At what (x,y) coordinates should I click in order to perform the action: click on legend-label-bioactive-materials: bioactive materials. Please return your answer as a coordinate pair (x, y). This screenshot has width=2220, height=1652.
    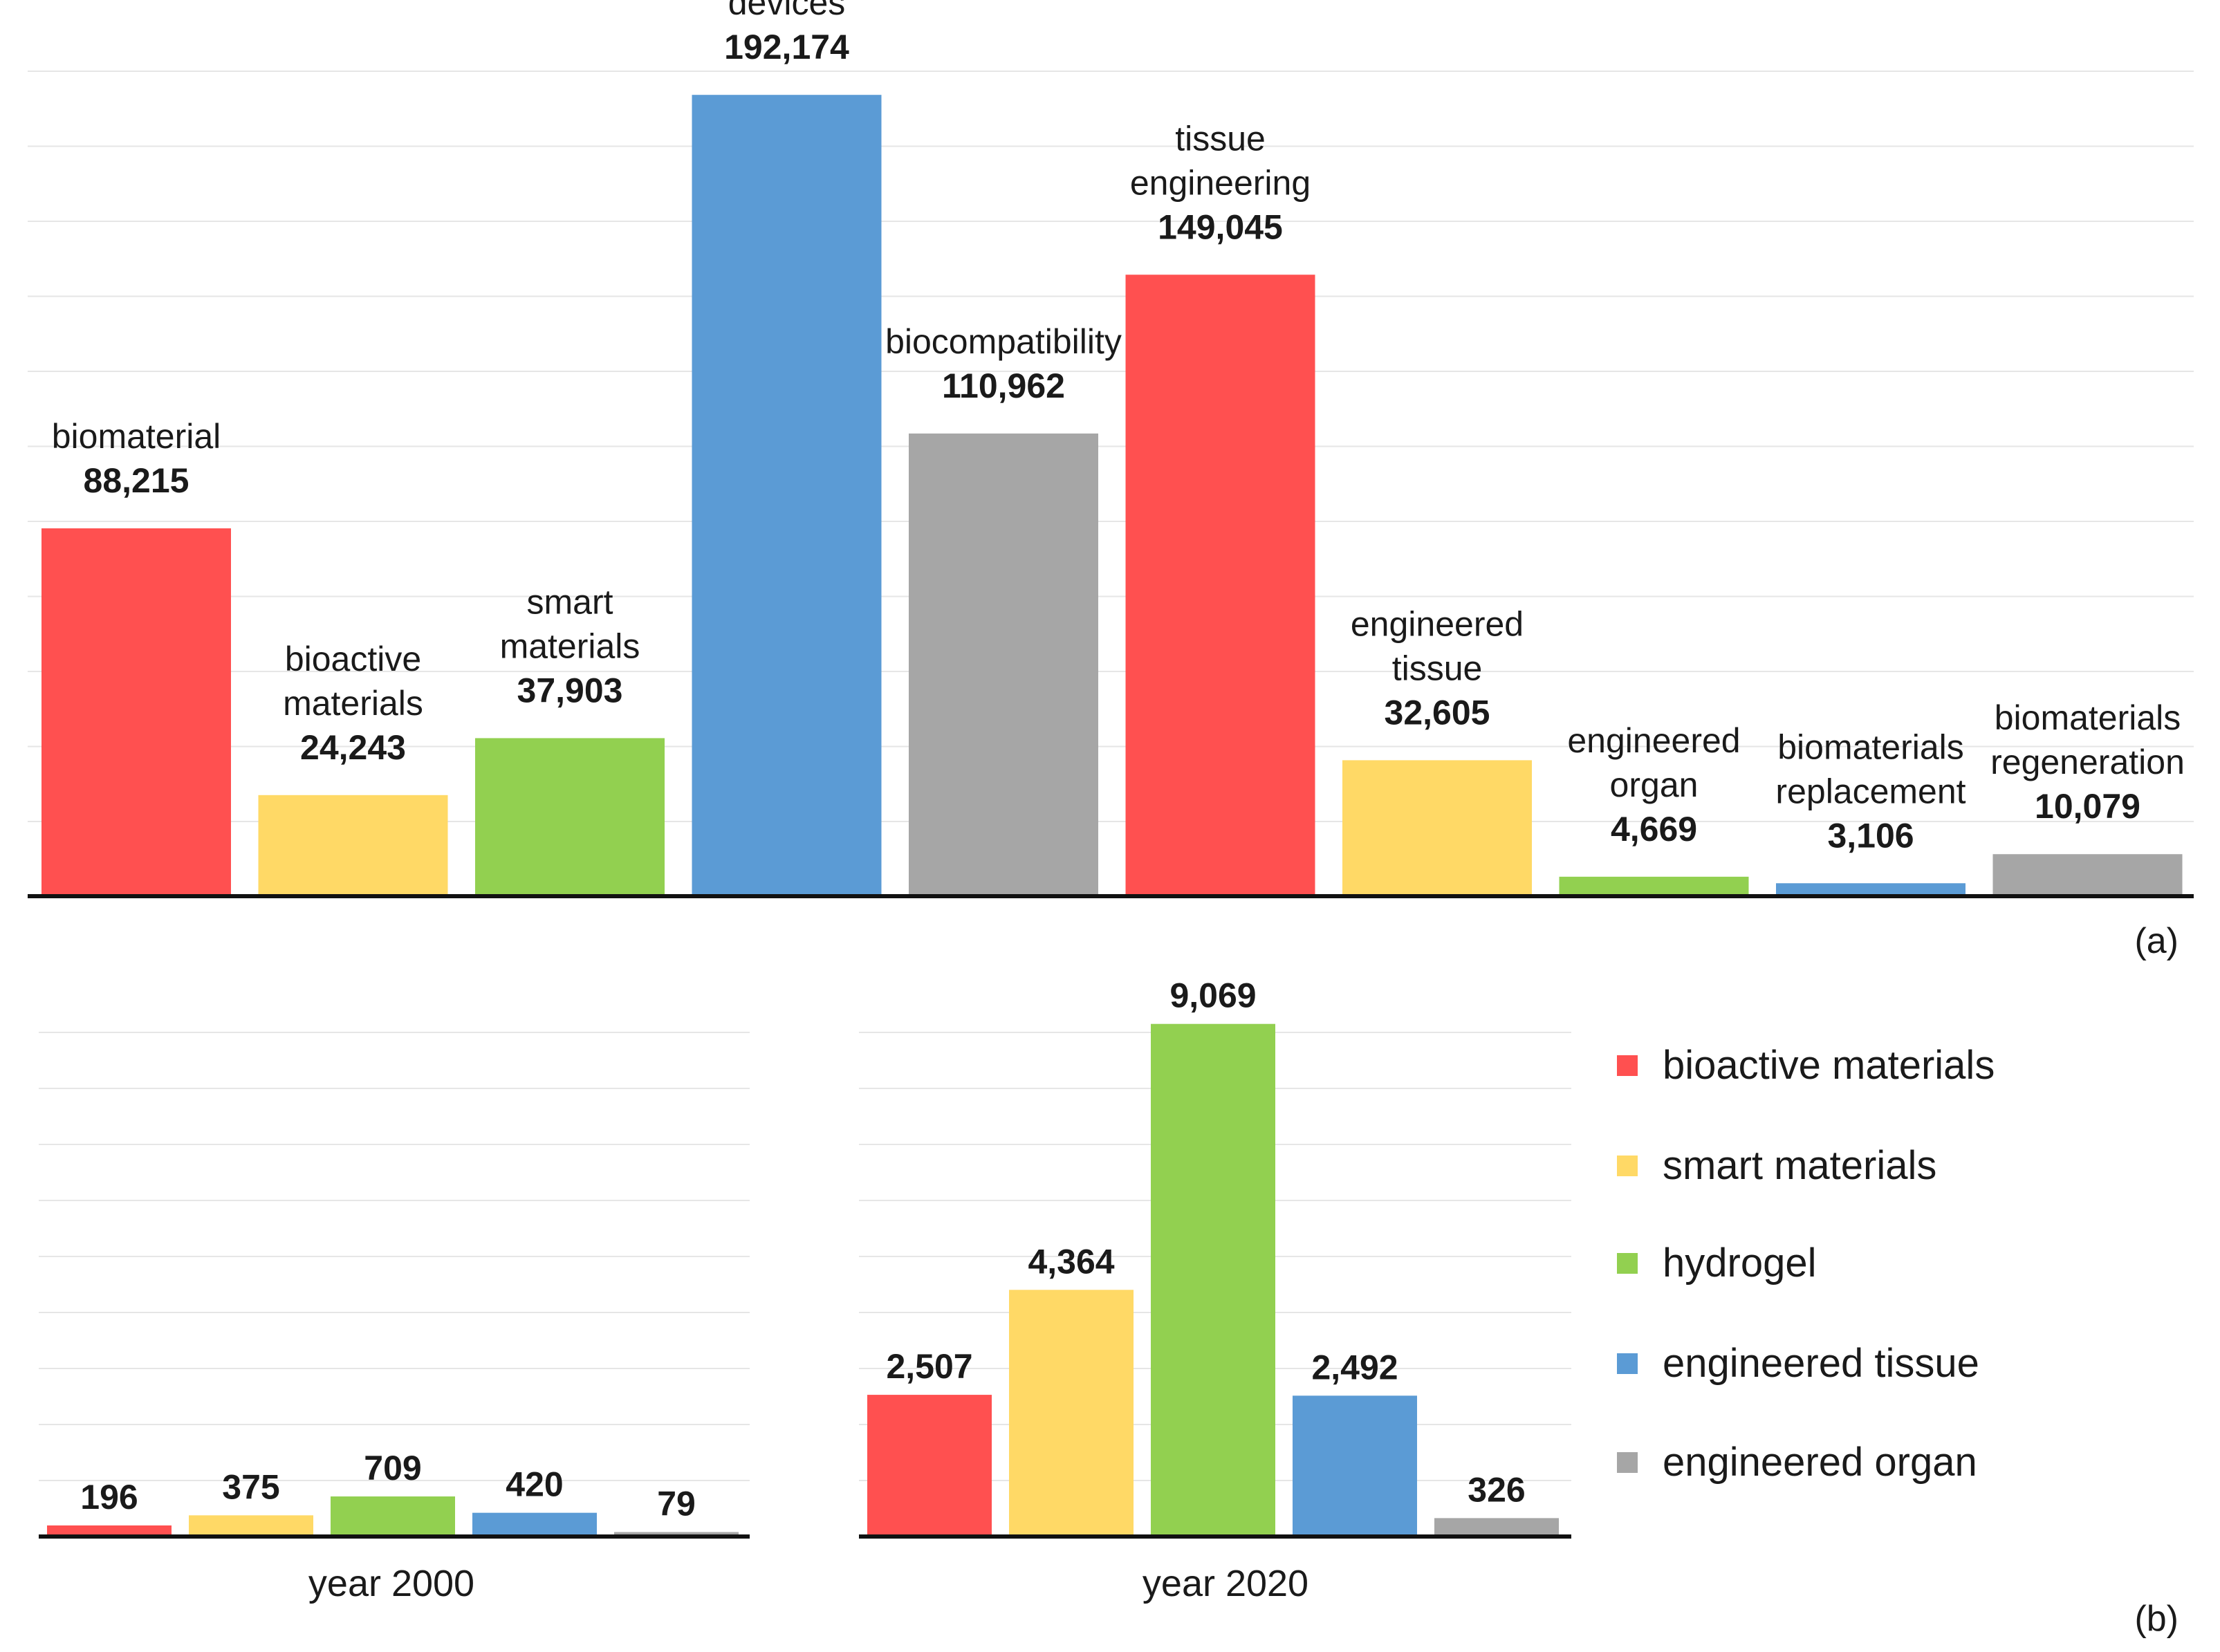
    Looking at the image, I should click on (1829, 1065).